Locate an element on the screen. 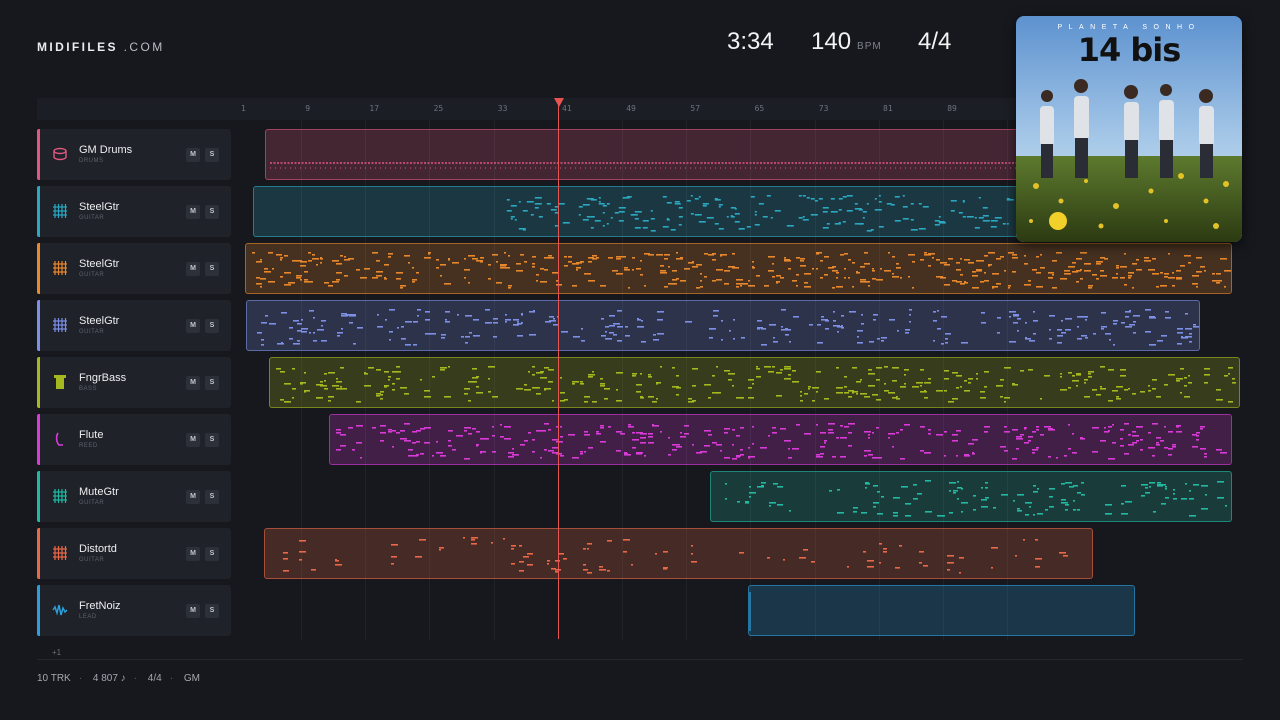 The width and height of the screenshot is (1280, 720). ruler-bar-label: 41 is located at coordinates (567, 108).